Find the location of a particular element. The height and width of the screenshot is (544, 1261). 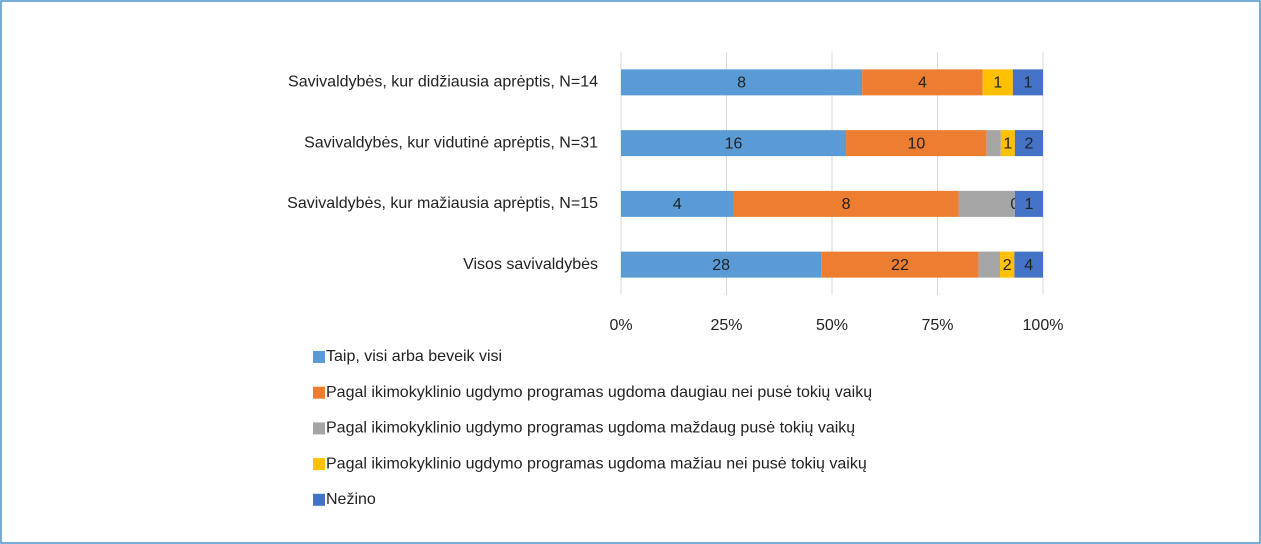

legend-label: Nežino is located at coordinates (351, 499).